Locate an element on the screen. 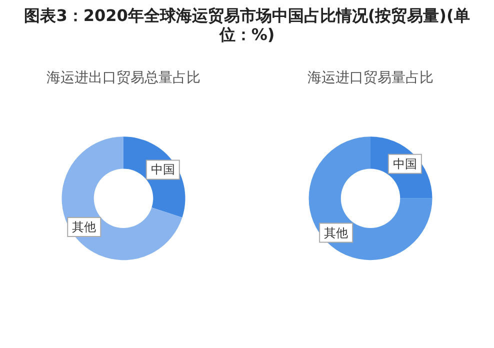  text: 图表3：2020年全球海运贸易市场中国占比情况(按贸易量)(单位：%) is located at coordinates (247, 25).